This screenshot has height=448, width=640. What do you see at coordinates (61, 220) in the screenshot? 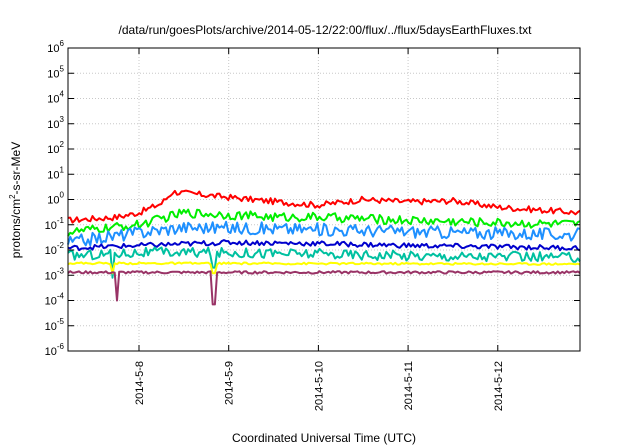
I see `y-tick-exponent: -1` at bounding box center [61, 220].